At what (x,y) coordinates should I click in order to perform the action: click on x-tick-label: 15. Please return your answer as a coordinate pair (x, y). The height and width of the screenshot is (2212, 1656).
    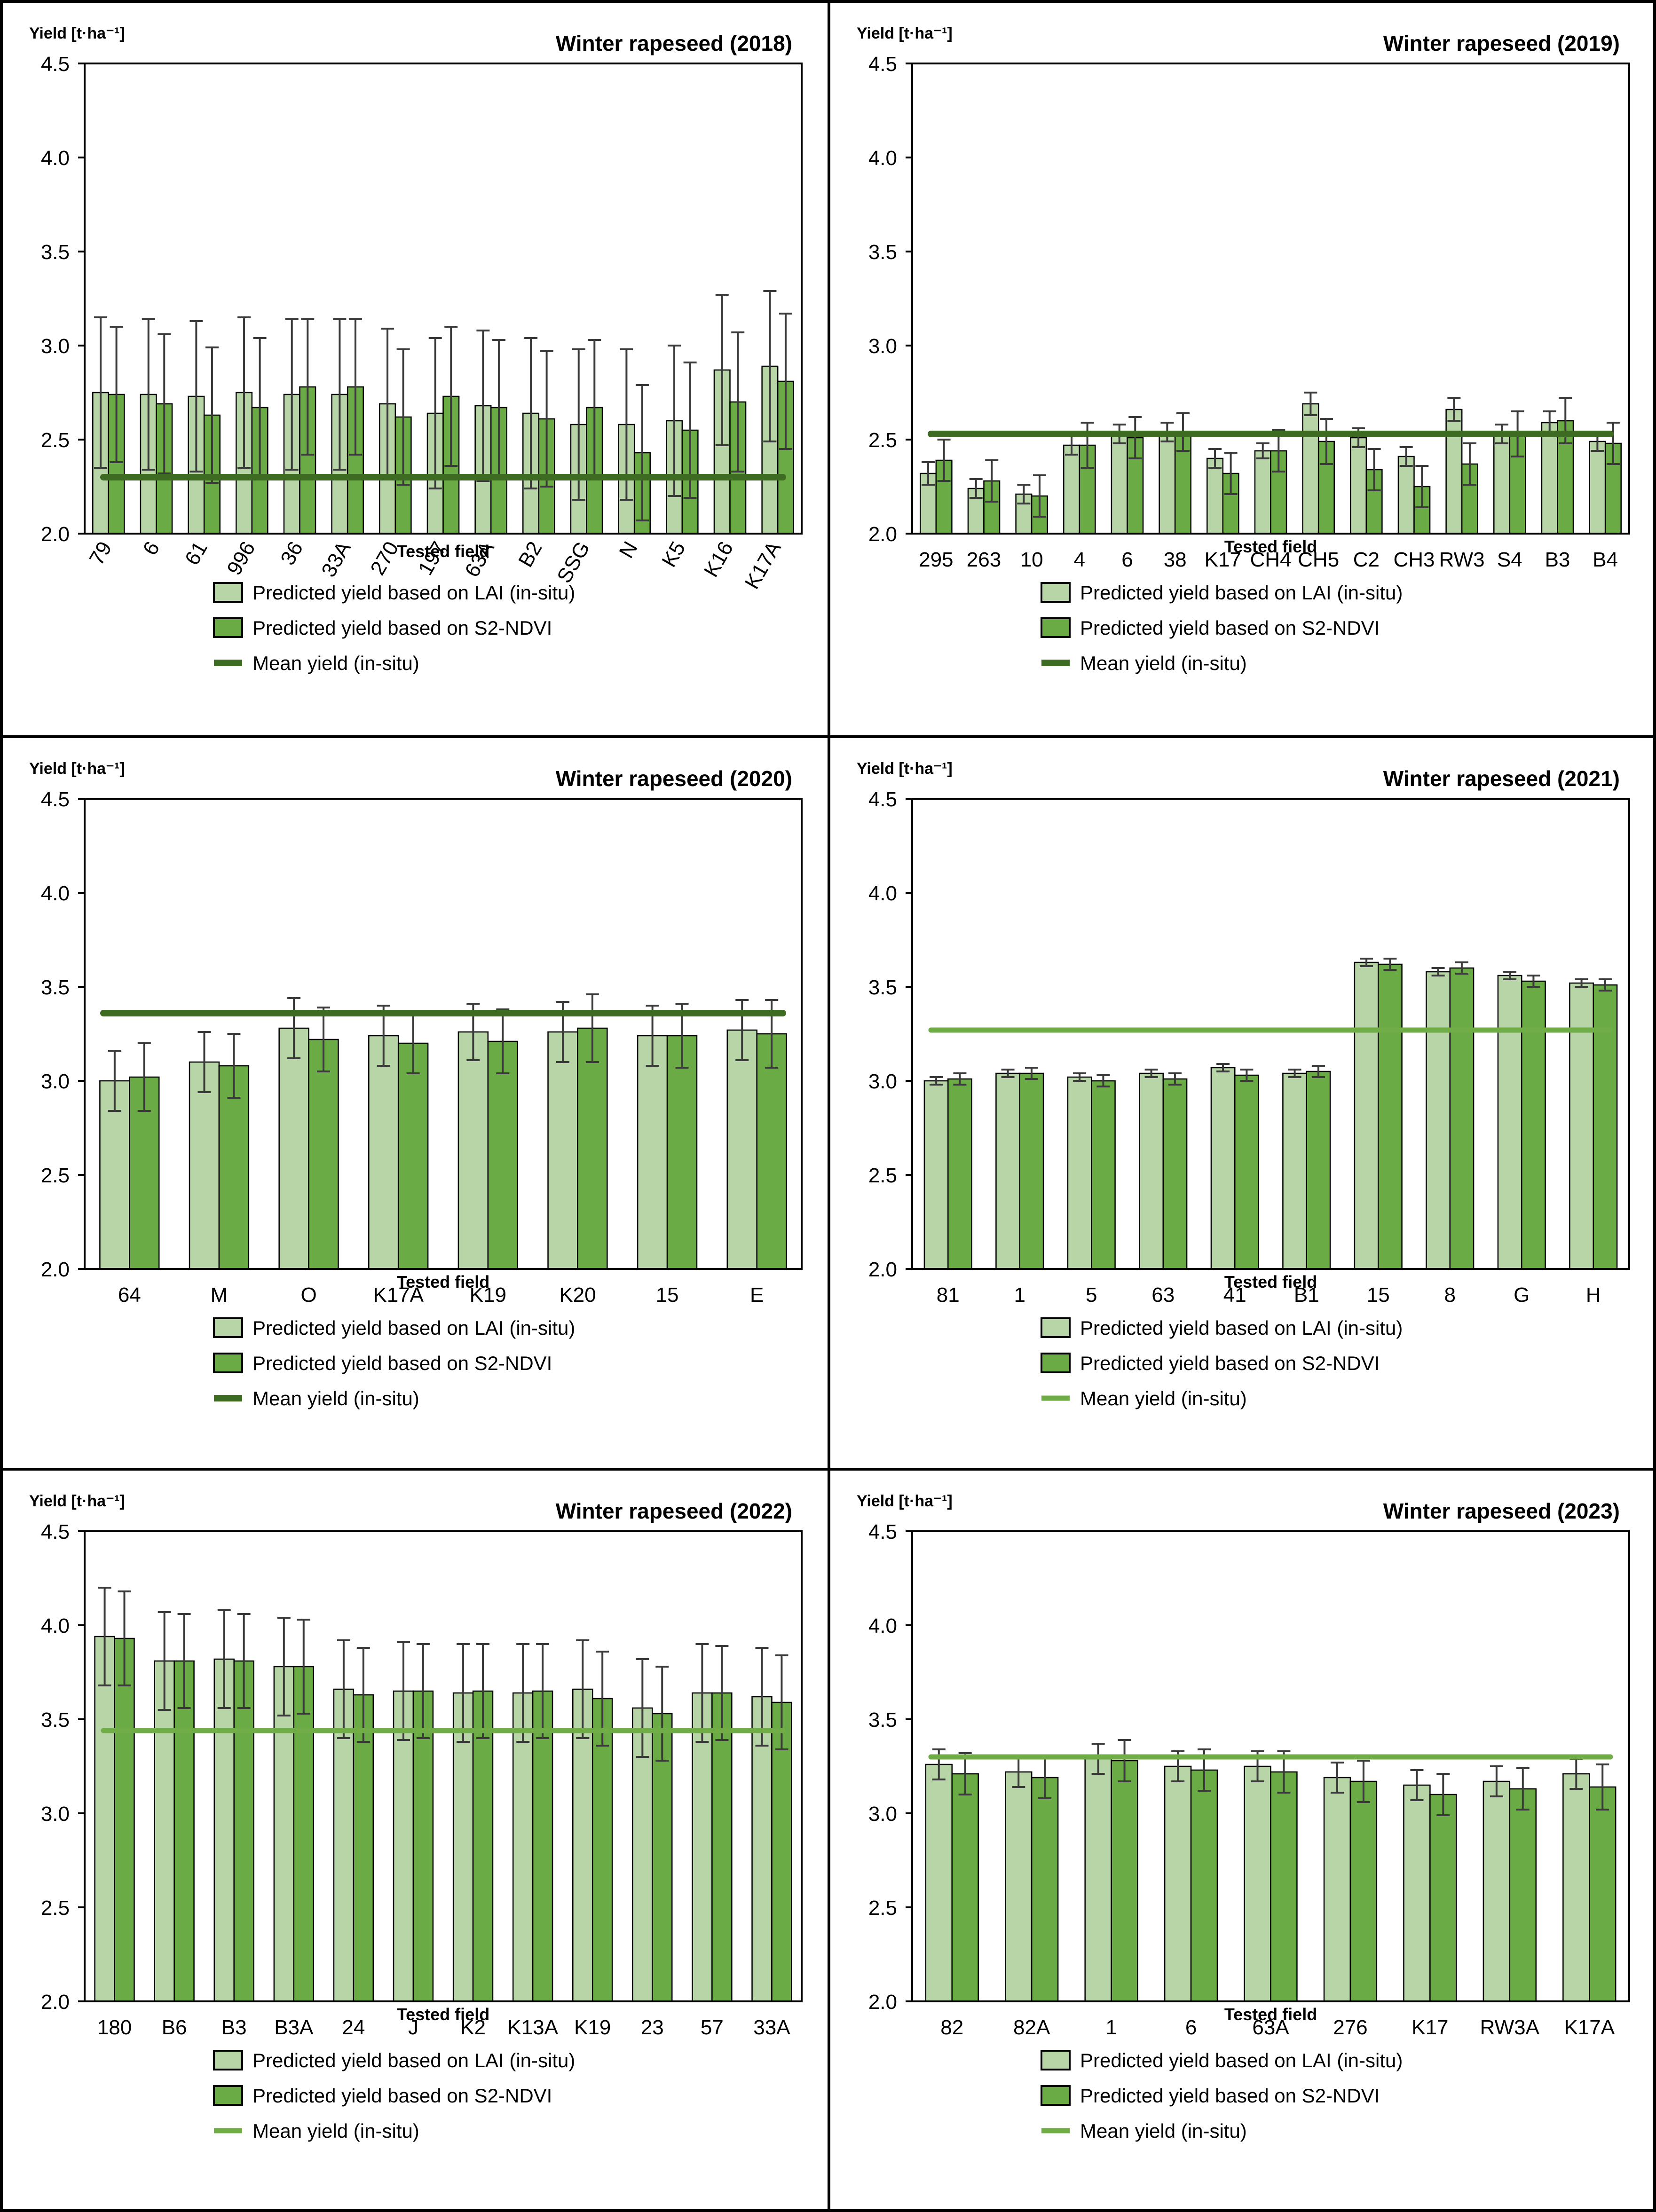
    Looking at the image, I should click on (1378, 1295).